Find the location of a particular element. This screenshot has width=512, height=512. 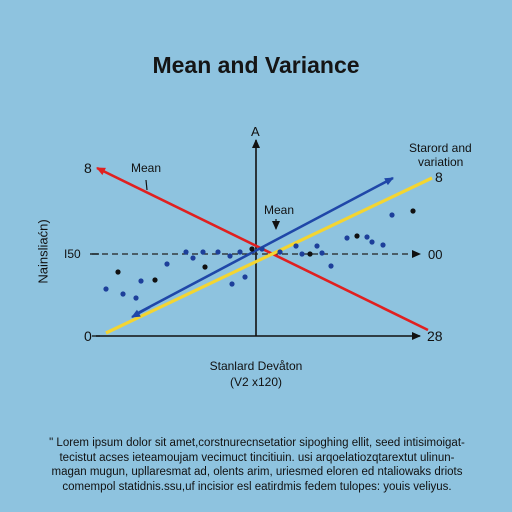

scatter-points is located at coordinates (259, 254).